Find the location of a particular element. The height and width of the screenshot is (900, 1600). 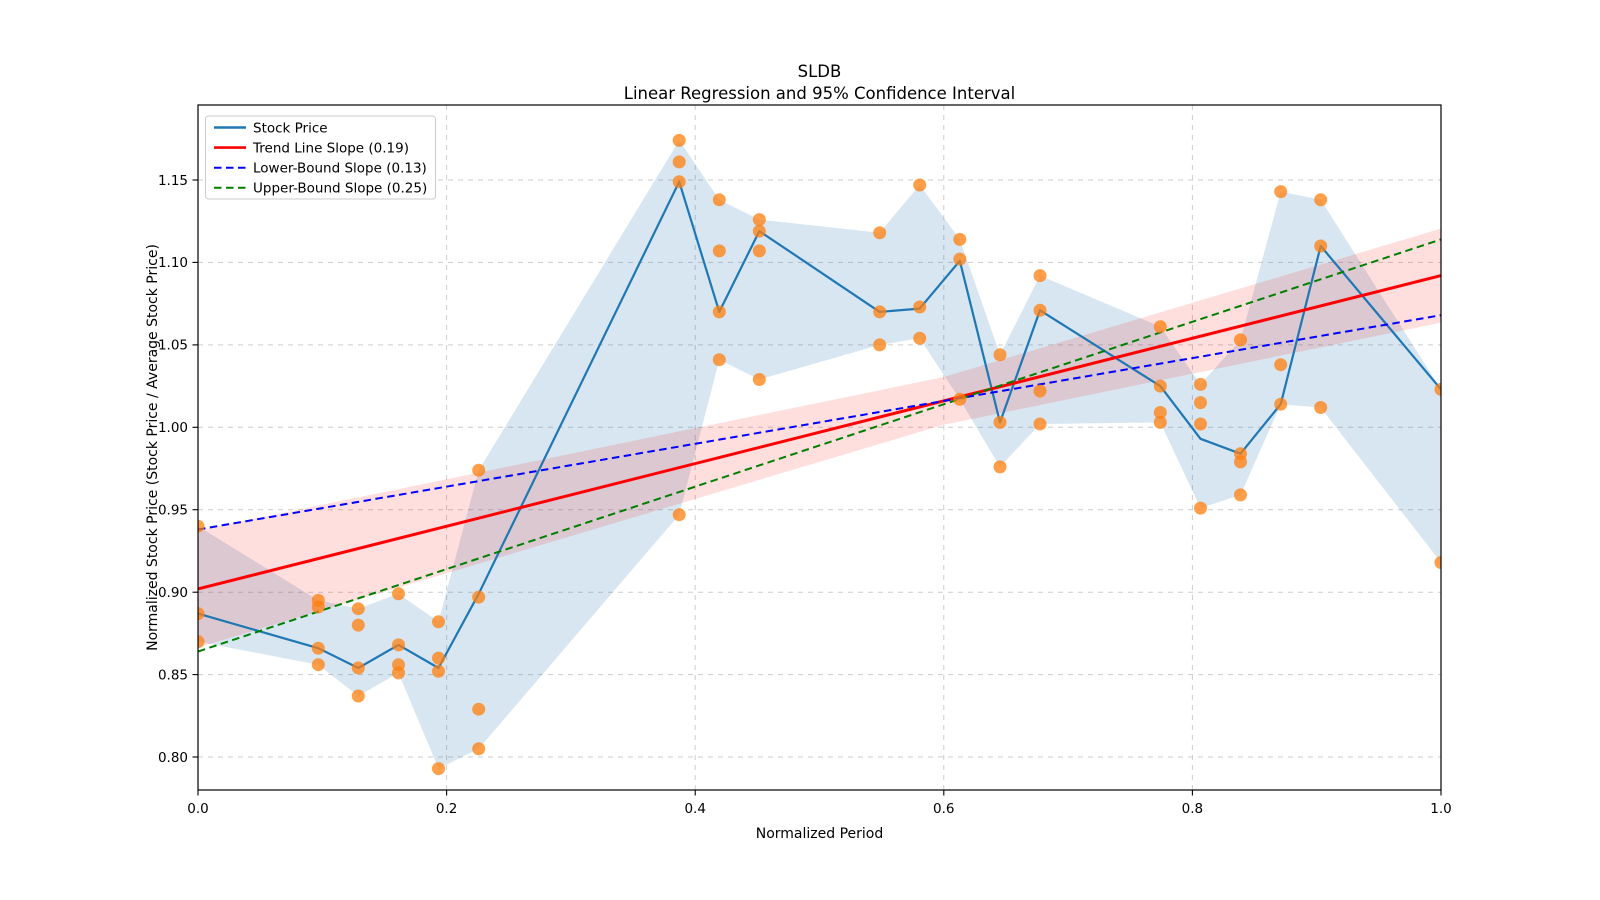

legend-box is located at coordinates (320, 157).